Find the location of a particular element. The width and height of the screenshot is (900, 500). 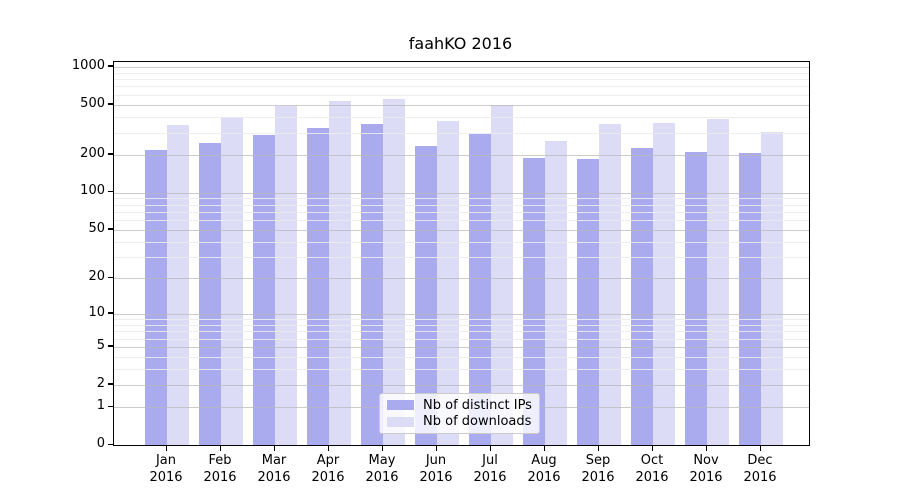

x-tick-label-nov: Nov 2016 is located at coordinates (706, 469).